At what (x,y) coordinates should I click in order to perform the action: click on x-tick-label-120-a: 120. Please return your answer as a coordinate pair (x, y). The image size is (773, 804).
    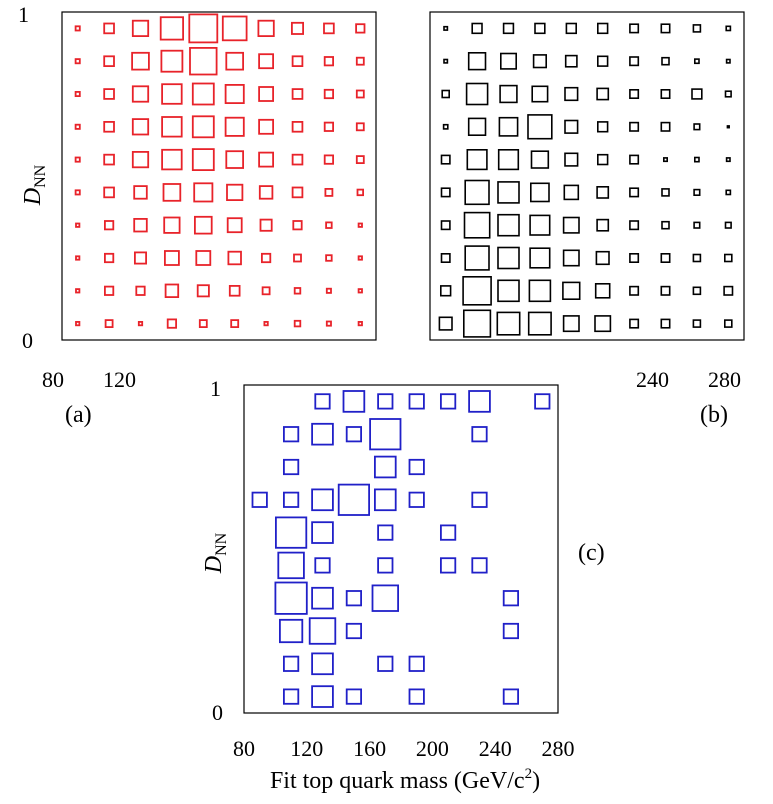
    Looking at the image, I should click on (119, 379).